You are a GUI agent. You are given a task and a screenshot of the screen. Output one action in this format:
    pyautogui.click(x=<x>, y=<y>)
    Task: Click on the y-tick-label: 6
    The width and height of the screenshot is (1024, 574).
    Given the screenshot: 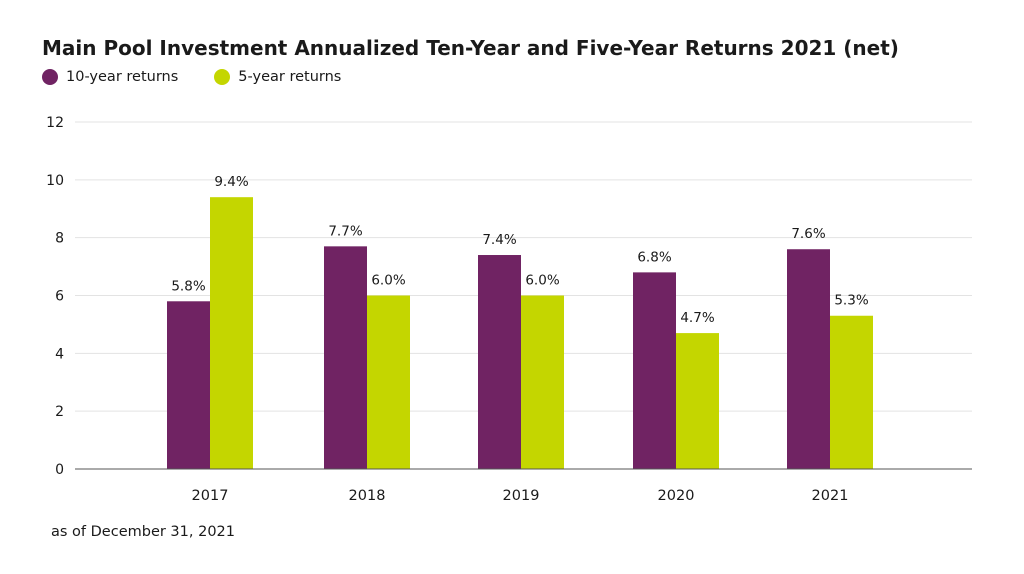 What is the action you would take?
    pyautogui.click(x=59, y=297)
    